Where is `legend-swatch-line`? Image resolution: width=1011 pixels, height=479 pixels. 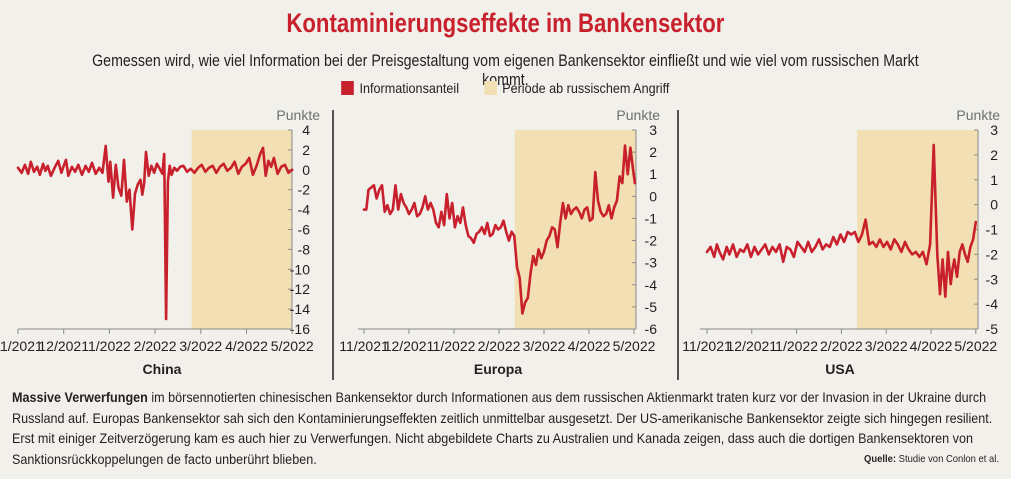
legend-swatch-line is located at coordinates (348, 88).